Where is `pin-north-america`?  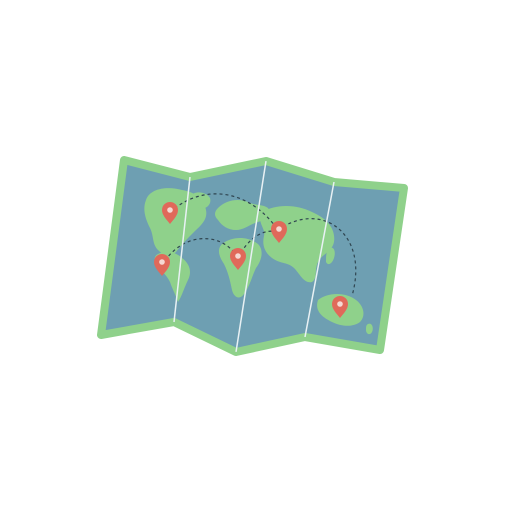
pin-north-america is located at coordinates (170, 213).